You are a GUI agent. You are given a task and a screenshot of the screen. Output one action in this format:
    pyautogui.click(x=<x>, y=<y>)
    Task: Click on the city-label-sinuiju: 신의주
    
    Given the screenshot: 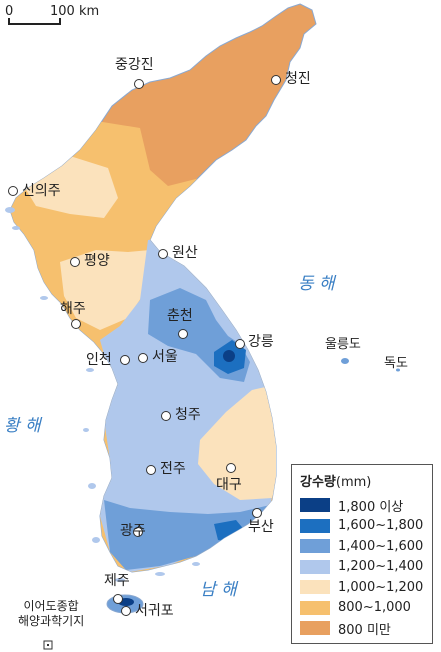 What is the action you would take?
    pyautogui.click(x=41, y=191)
    